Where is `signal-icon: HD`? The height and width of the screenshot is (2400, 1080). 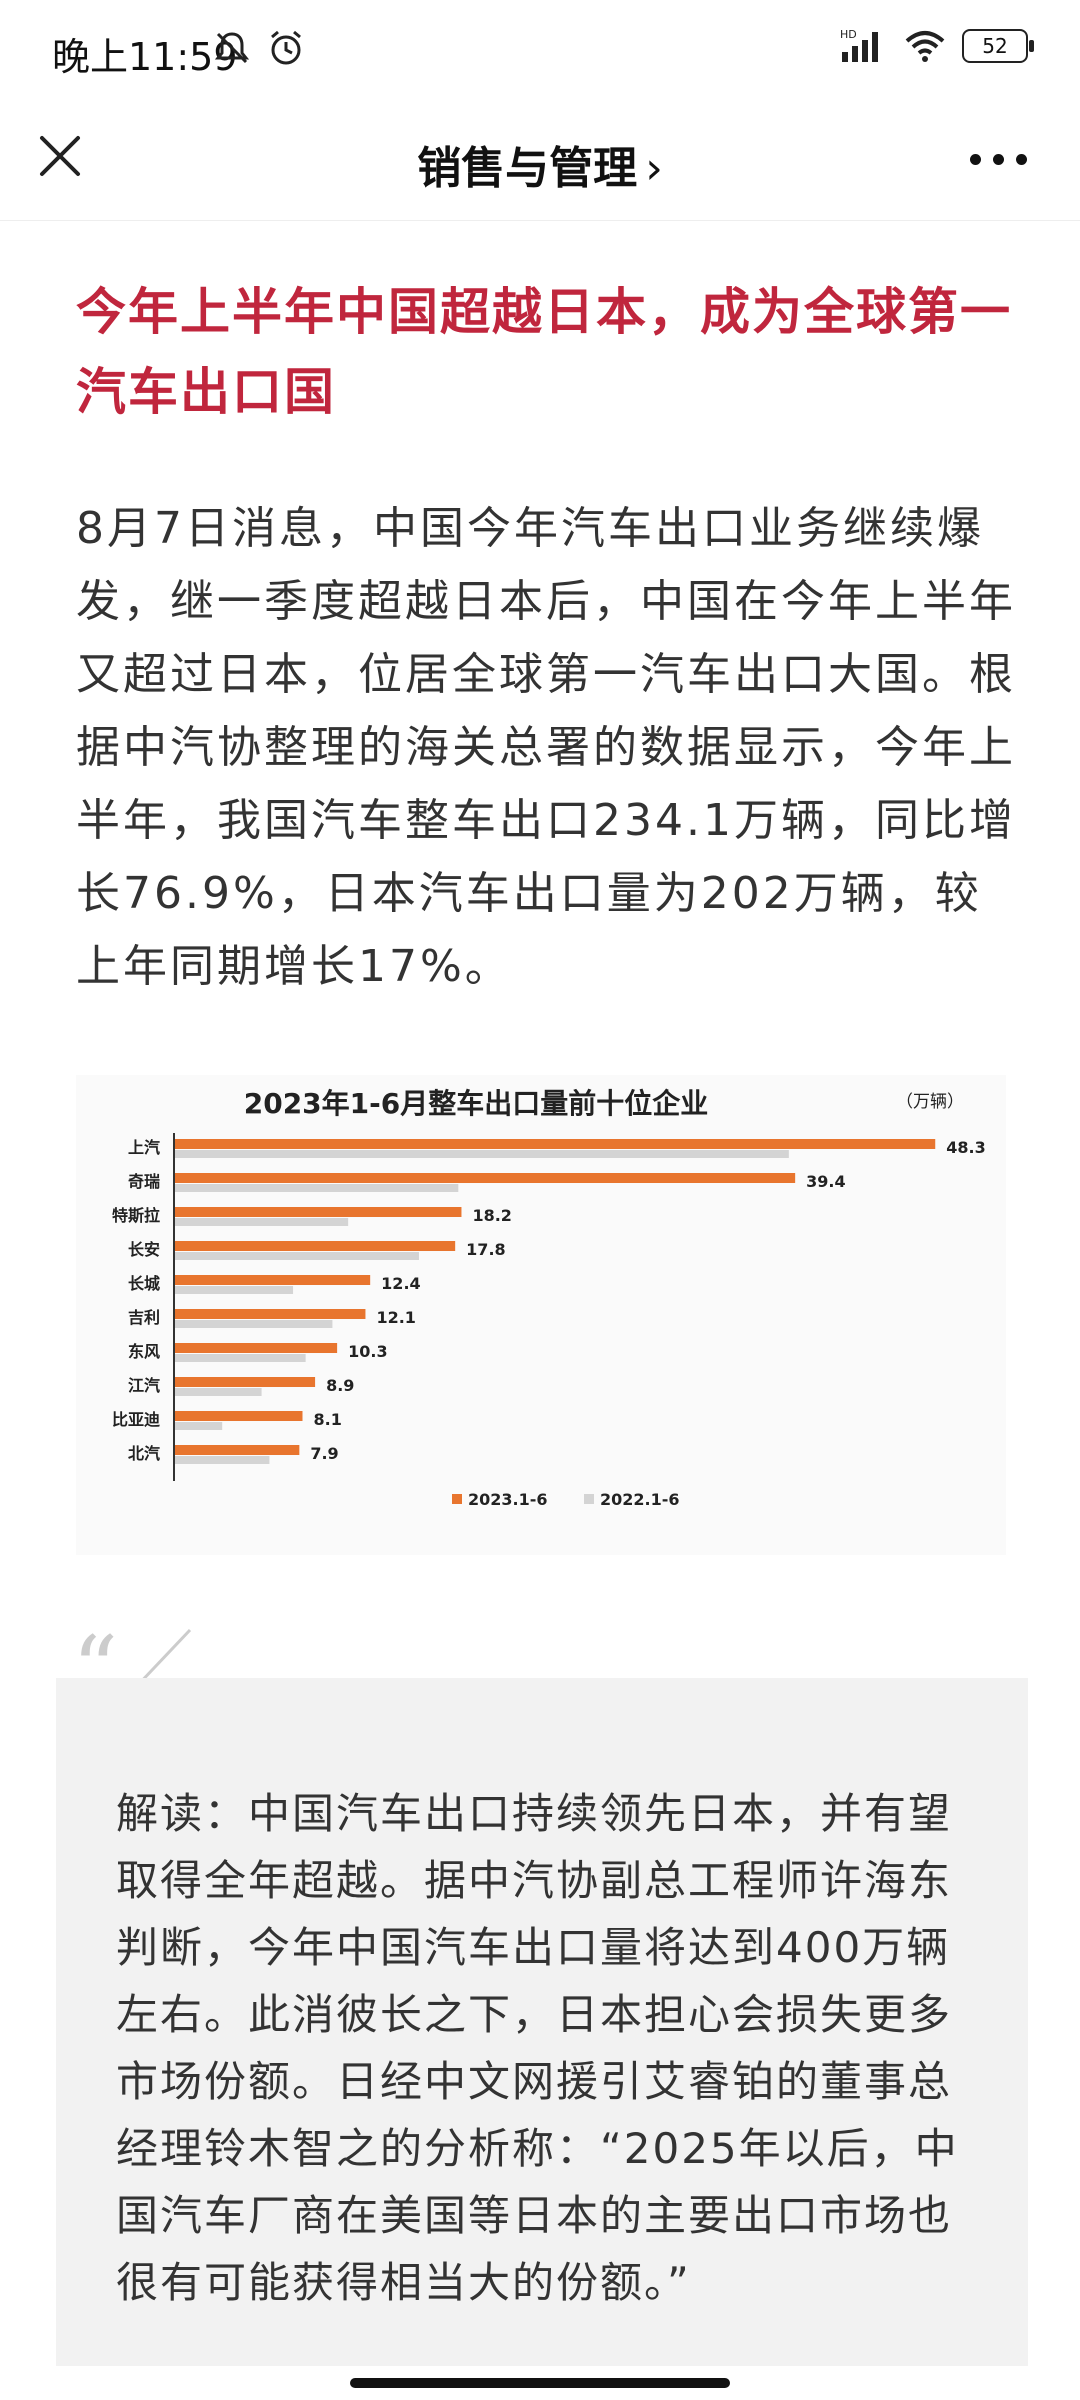
signal-icon: HD is located at coordinates (859, 45).